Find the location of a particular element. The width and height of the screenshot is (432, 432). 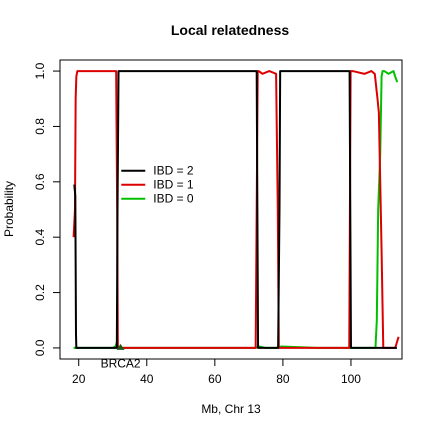

x-tick-label: 100 is located at coordinates (351, 379).